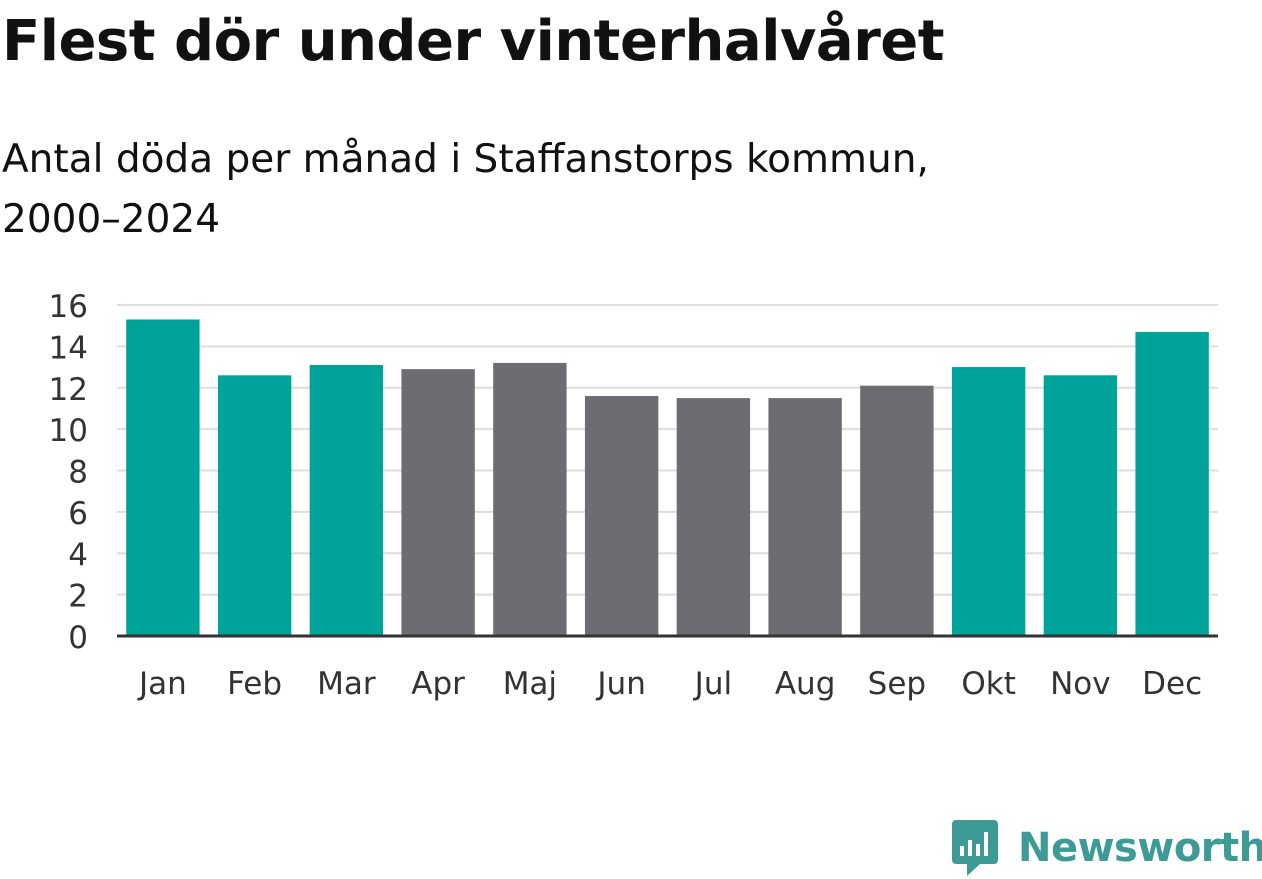 This screenshot has width=1262, height=879. What do you see at coordinates (254, 505) in the screenshot?
I see `bar-feb` at bounding box center [254, 505].